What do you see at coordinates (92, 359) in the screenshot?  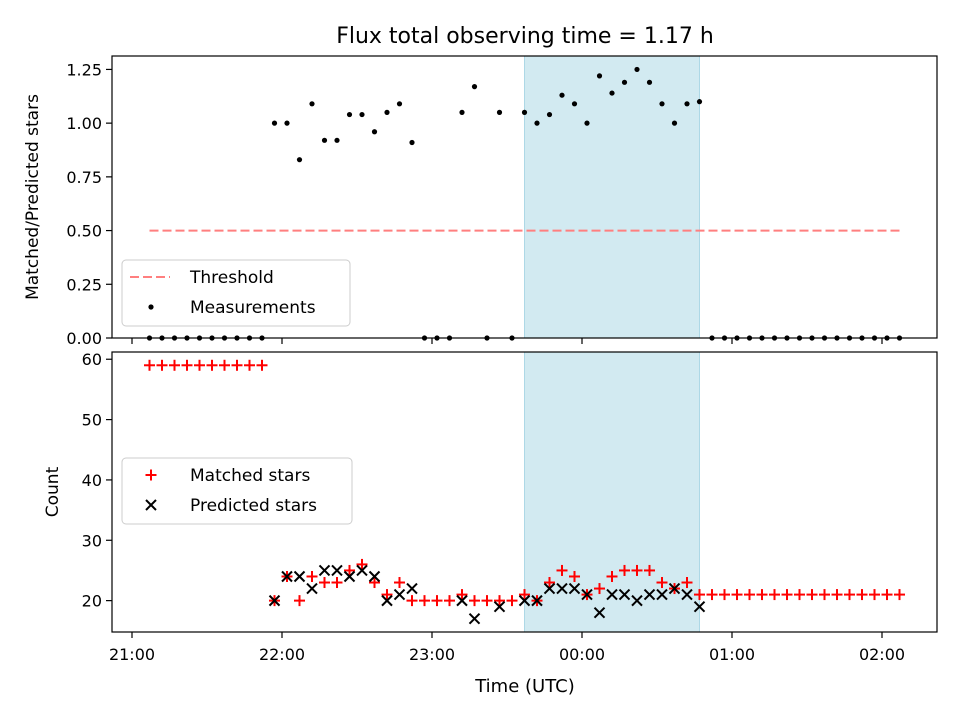 I see `y-tick-label: 60` at bounding box center [92, 359].